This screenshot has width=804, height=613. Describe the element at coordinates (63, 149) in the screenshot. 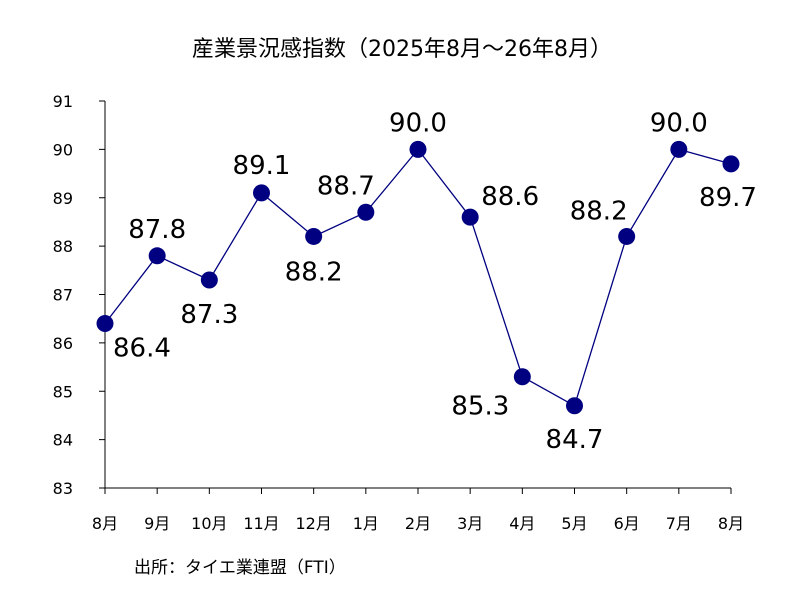

I see `y-tick-label: 90` at that location.